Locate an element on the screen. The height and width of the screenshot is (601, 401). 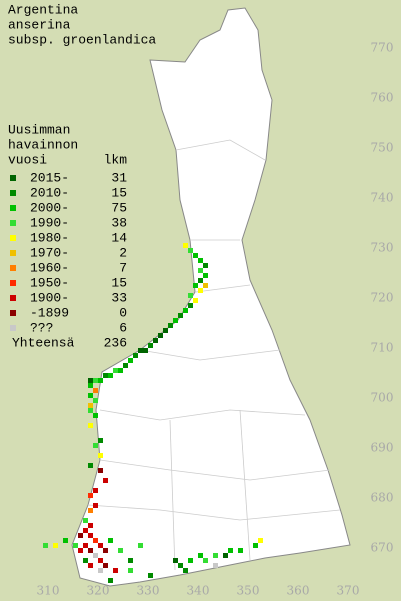
y-tick-label: 670 is located at coordinates (382, 548).